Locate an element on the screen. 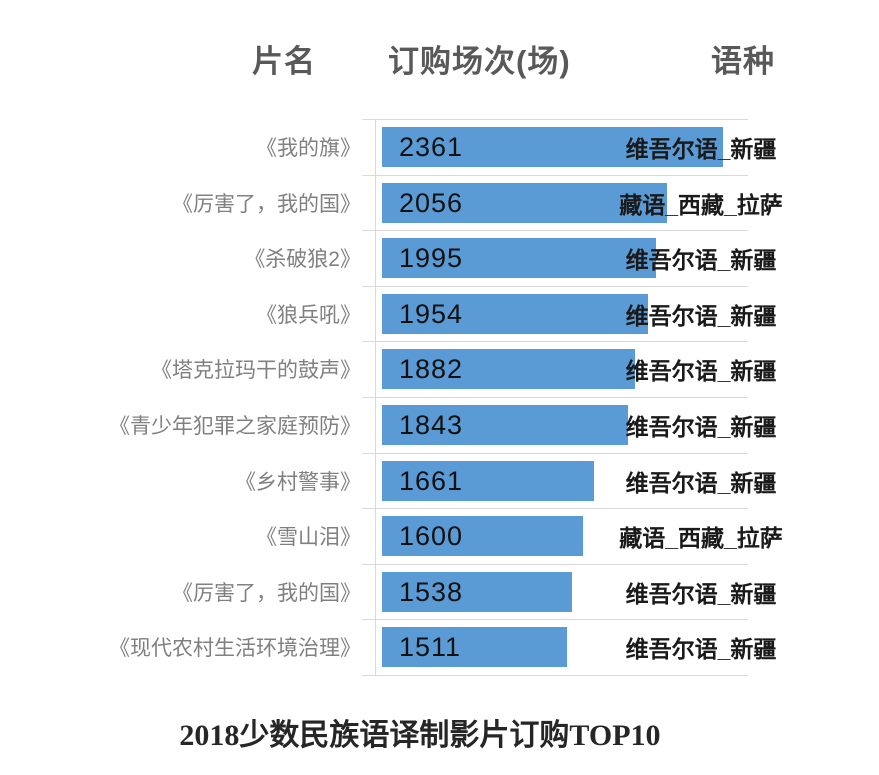 The width and height of the screenshot is (879, 775). film-title-label: 《杀破狼2》 is located at coordinates (302, 259).